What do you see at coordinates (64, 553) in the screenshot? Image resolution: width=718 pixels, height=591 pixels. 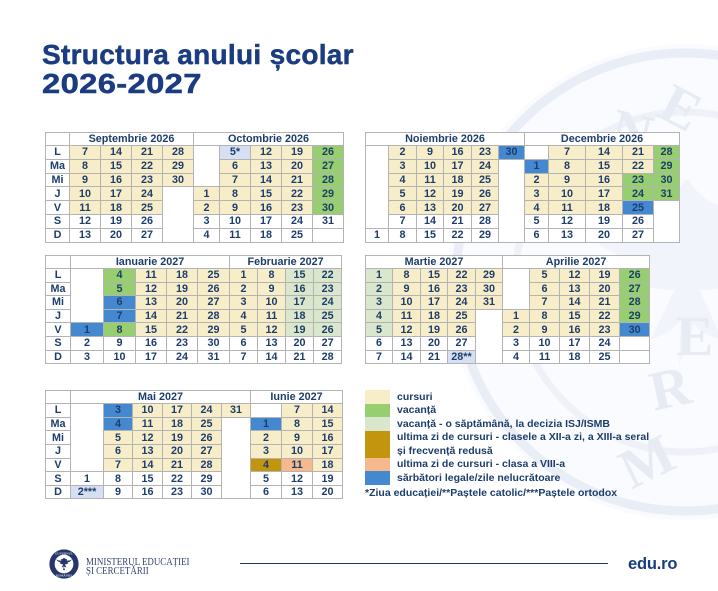 I see `svg-text: GUVERNUL` at bounding box center [64, 553].